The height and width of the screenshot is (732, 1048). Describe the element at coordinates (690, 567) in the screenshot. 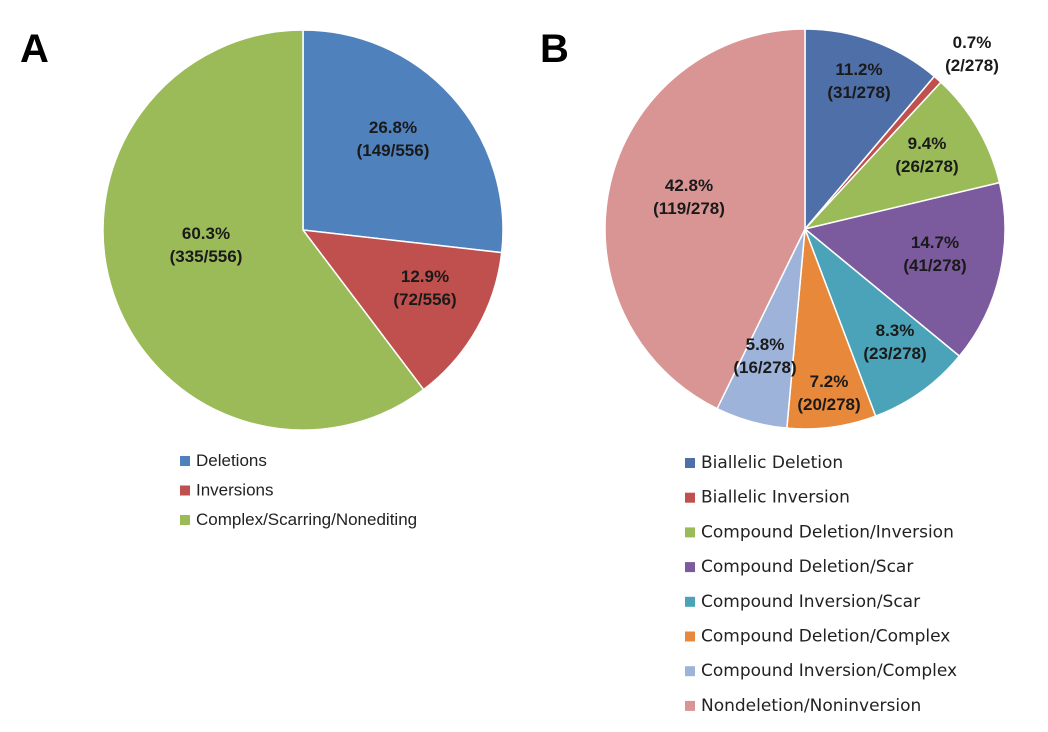

I see `legend-swatch-compound-deletion-scar` at that location.